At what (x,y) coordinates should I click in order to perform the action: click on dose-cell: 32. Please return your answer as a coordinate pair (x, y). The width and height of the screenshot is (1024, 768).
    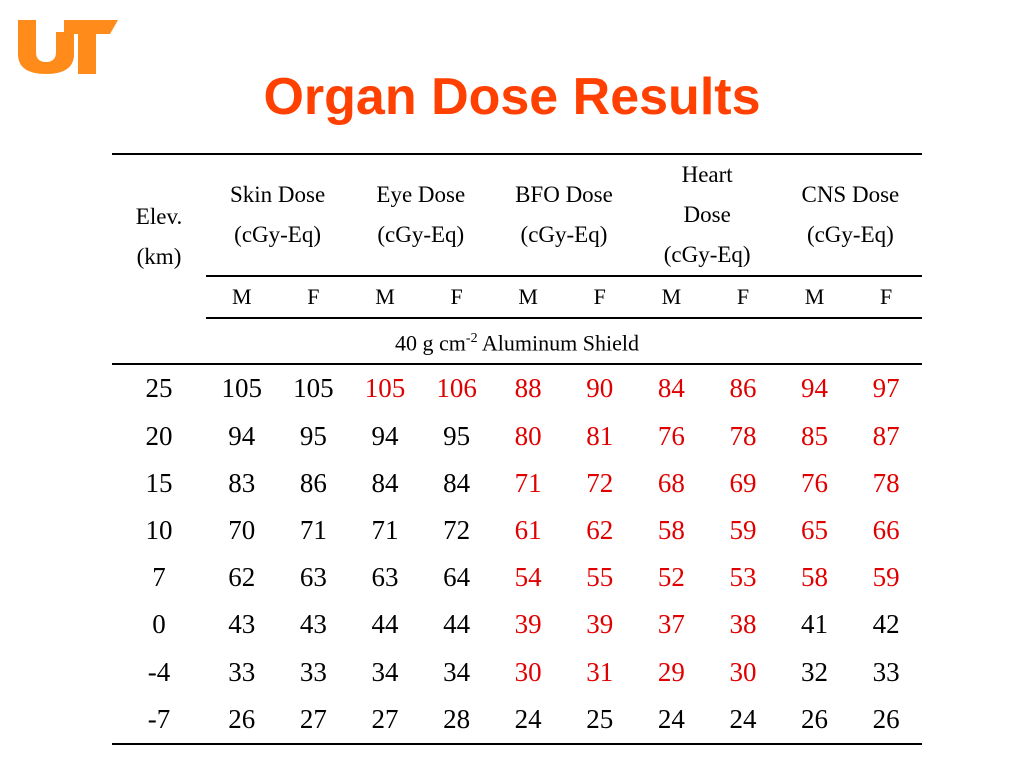
    Looking at the image, I should click on (815, 671).